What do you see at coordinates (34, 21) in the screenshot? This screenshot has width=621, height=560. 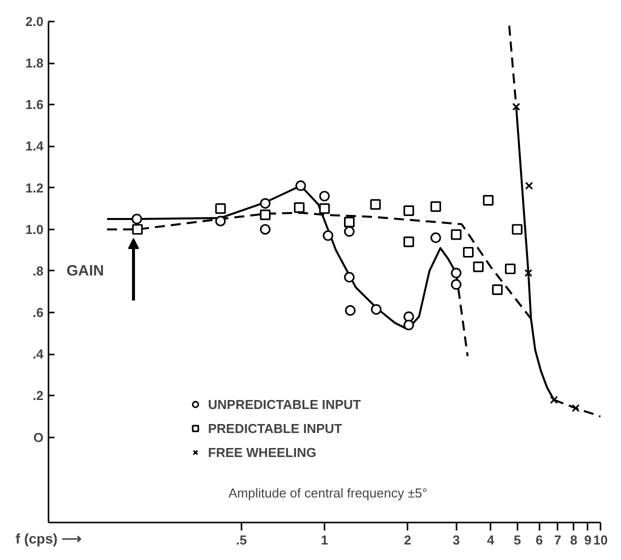 I see `y-tick-label: 2.0` at bounding box center [34, 21].